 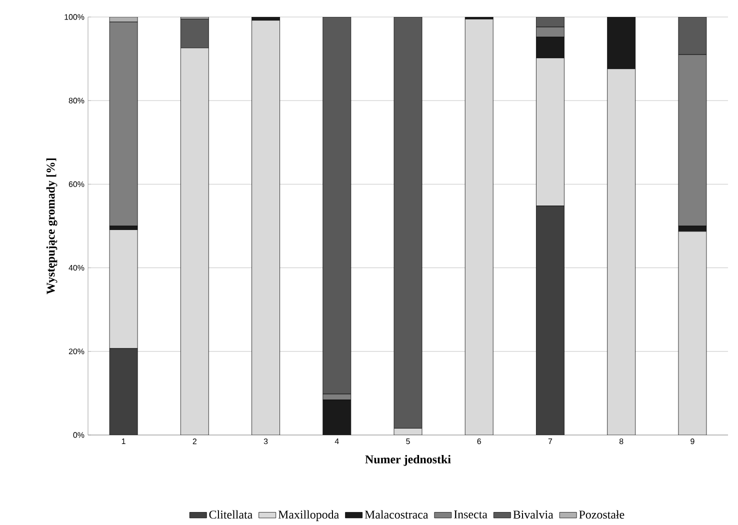 What do you see at coordinates (396, 514) in the screenshot?
I see `legend-label: Malacostraca` at bounding box center [396, 514].